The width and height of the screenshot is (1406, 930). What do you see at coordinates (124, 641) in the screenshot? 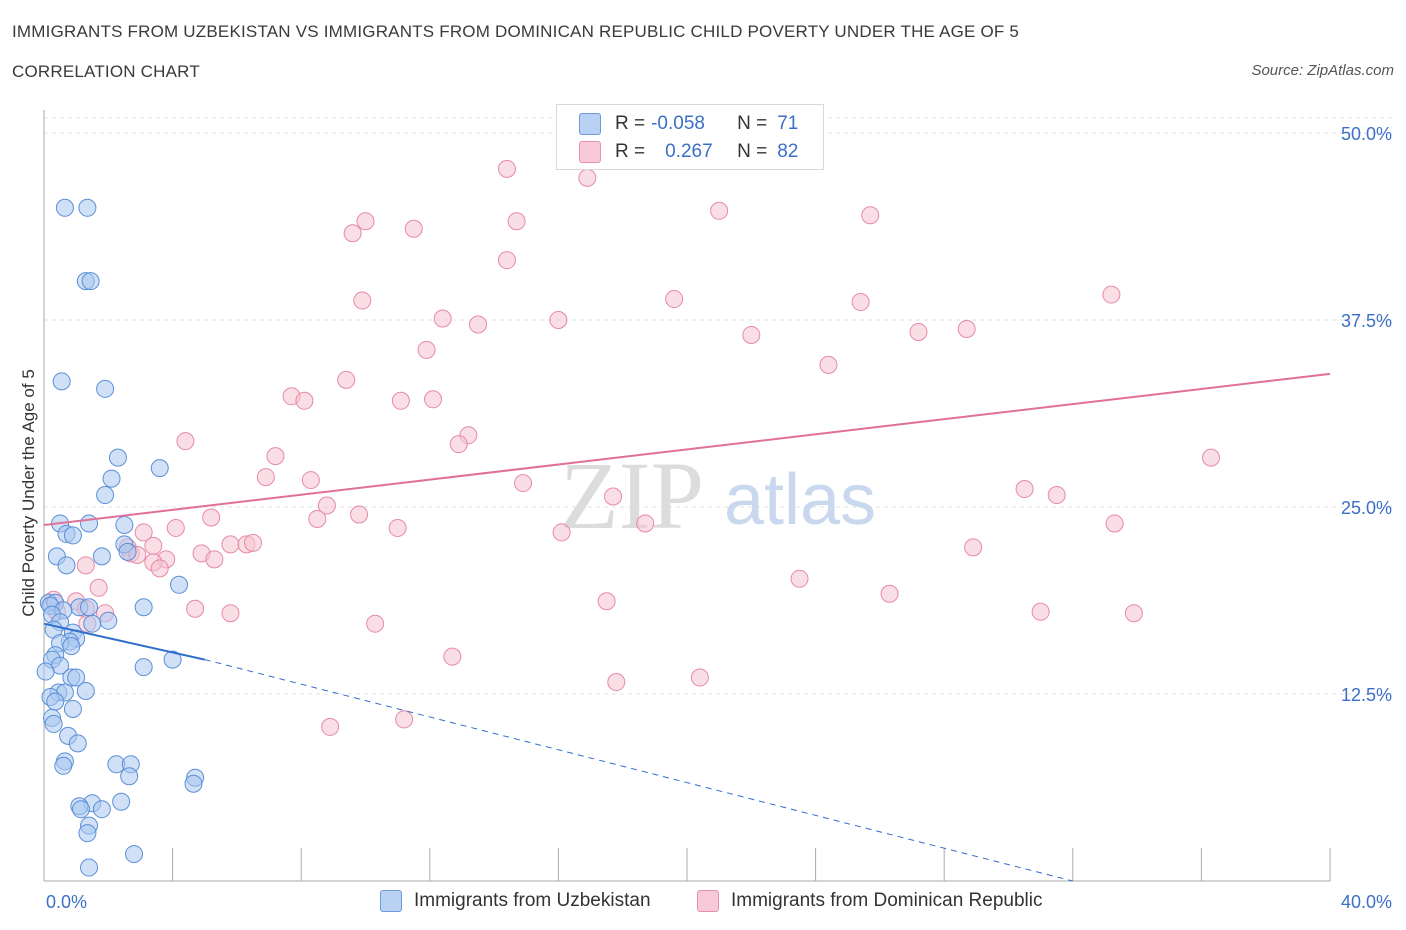
I see `uzbekistan-trend-line` at bounding box center [124, 641].